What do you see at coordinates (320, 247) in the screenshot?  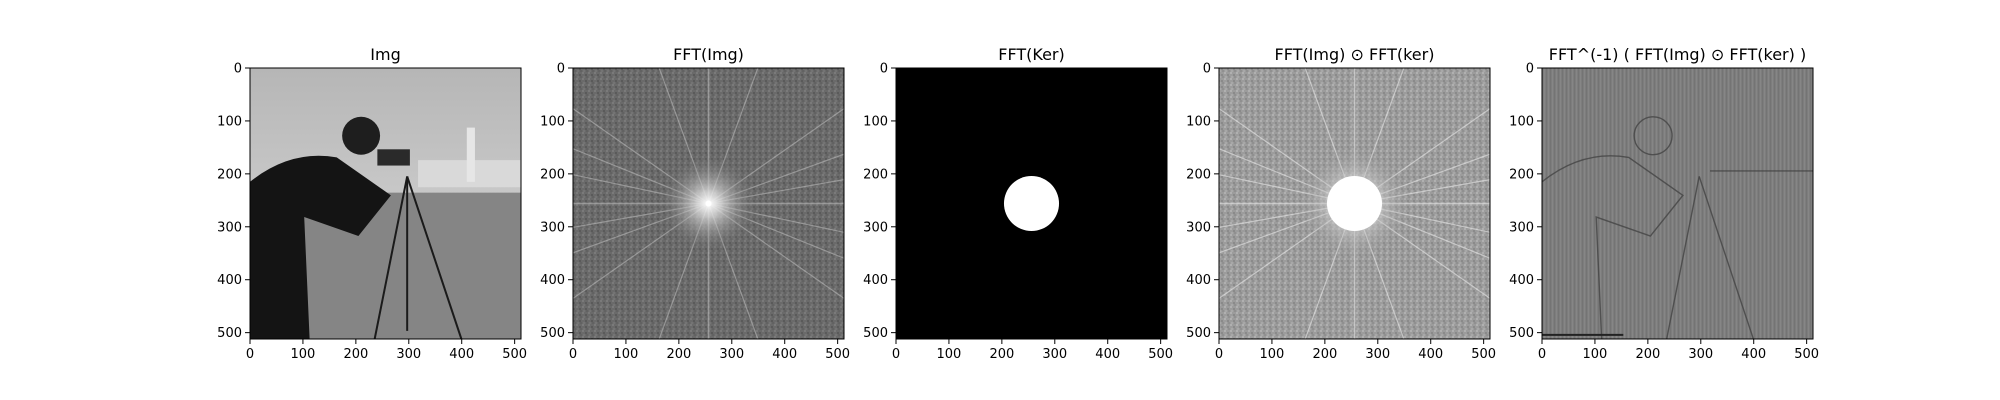 I see `img-man-body` at bounding box center [320, 247].